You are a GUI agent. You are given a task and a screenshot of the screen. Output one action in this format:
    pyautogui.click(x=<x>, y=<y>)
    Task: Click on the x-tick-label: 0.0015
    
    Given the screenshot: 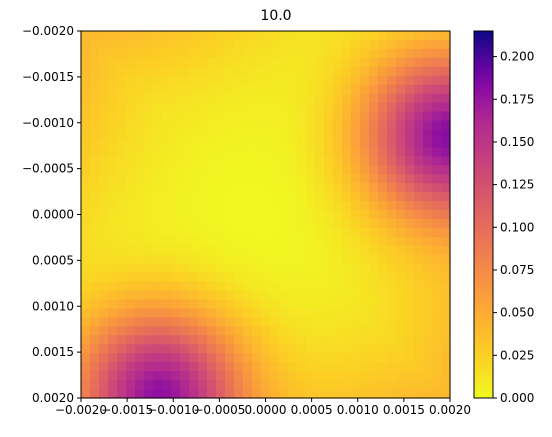 What is the action you would take?
    pyautogui.click(x=404, y=410)
    